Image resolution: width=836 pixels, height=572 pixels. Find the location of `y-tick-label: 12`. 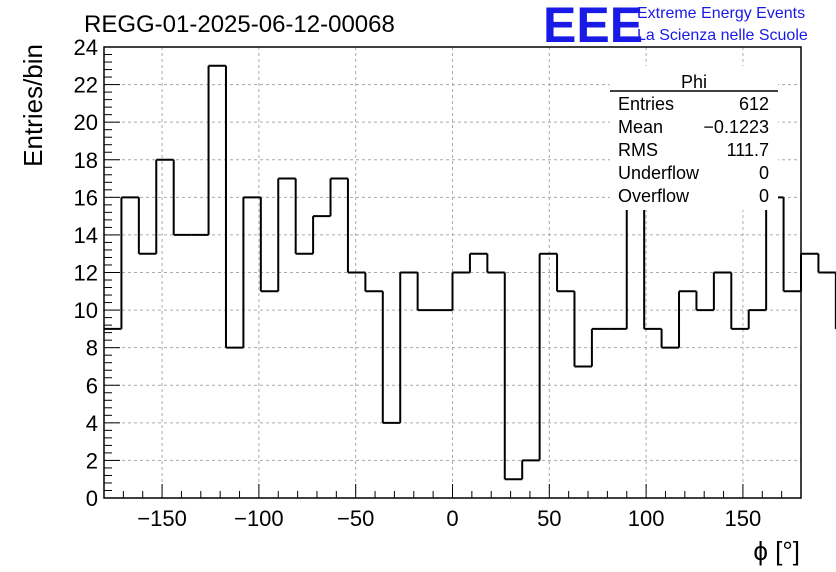

y-tick-label: 12 is located at coordinates (86, 273).